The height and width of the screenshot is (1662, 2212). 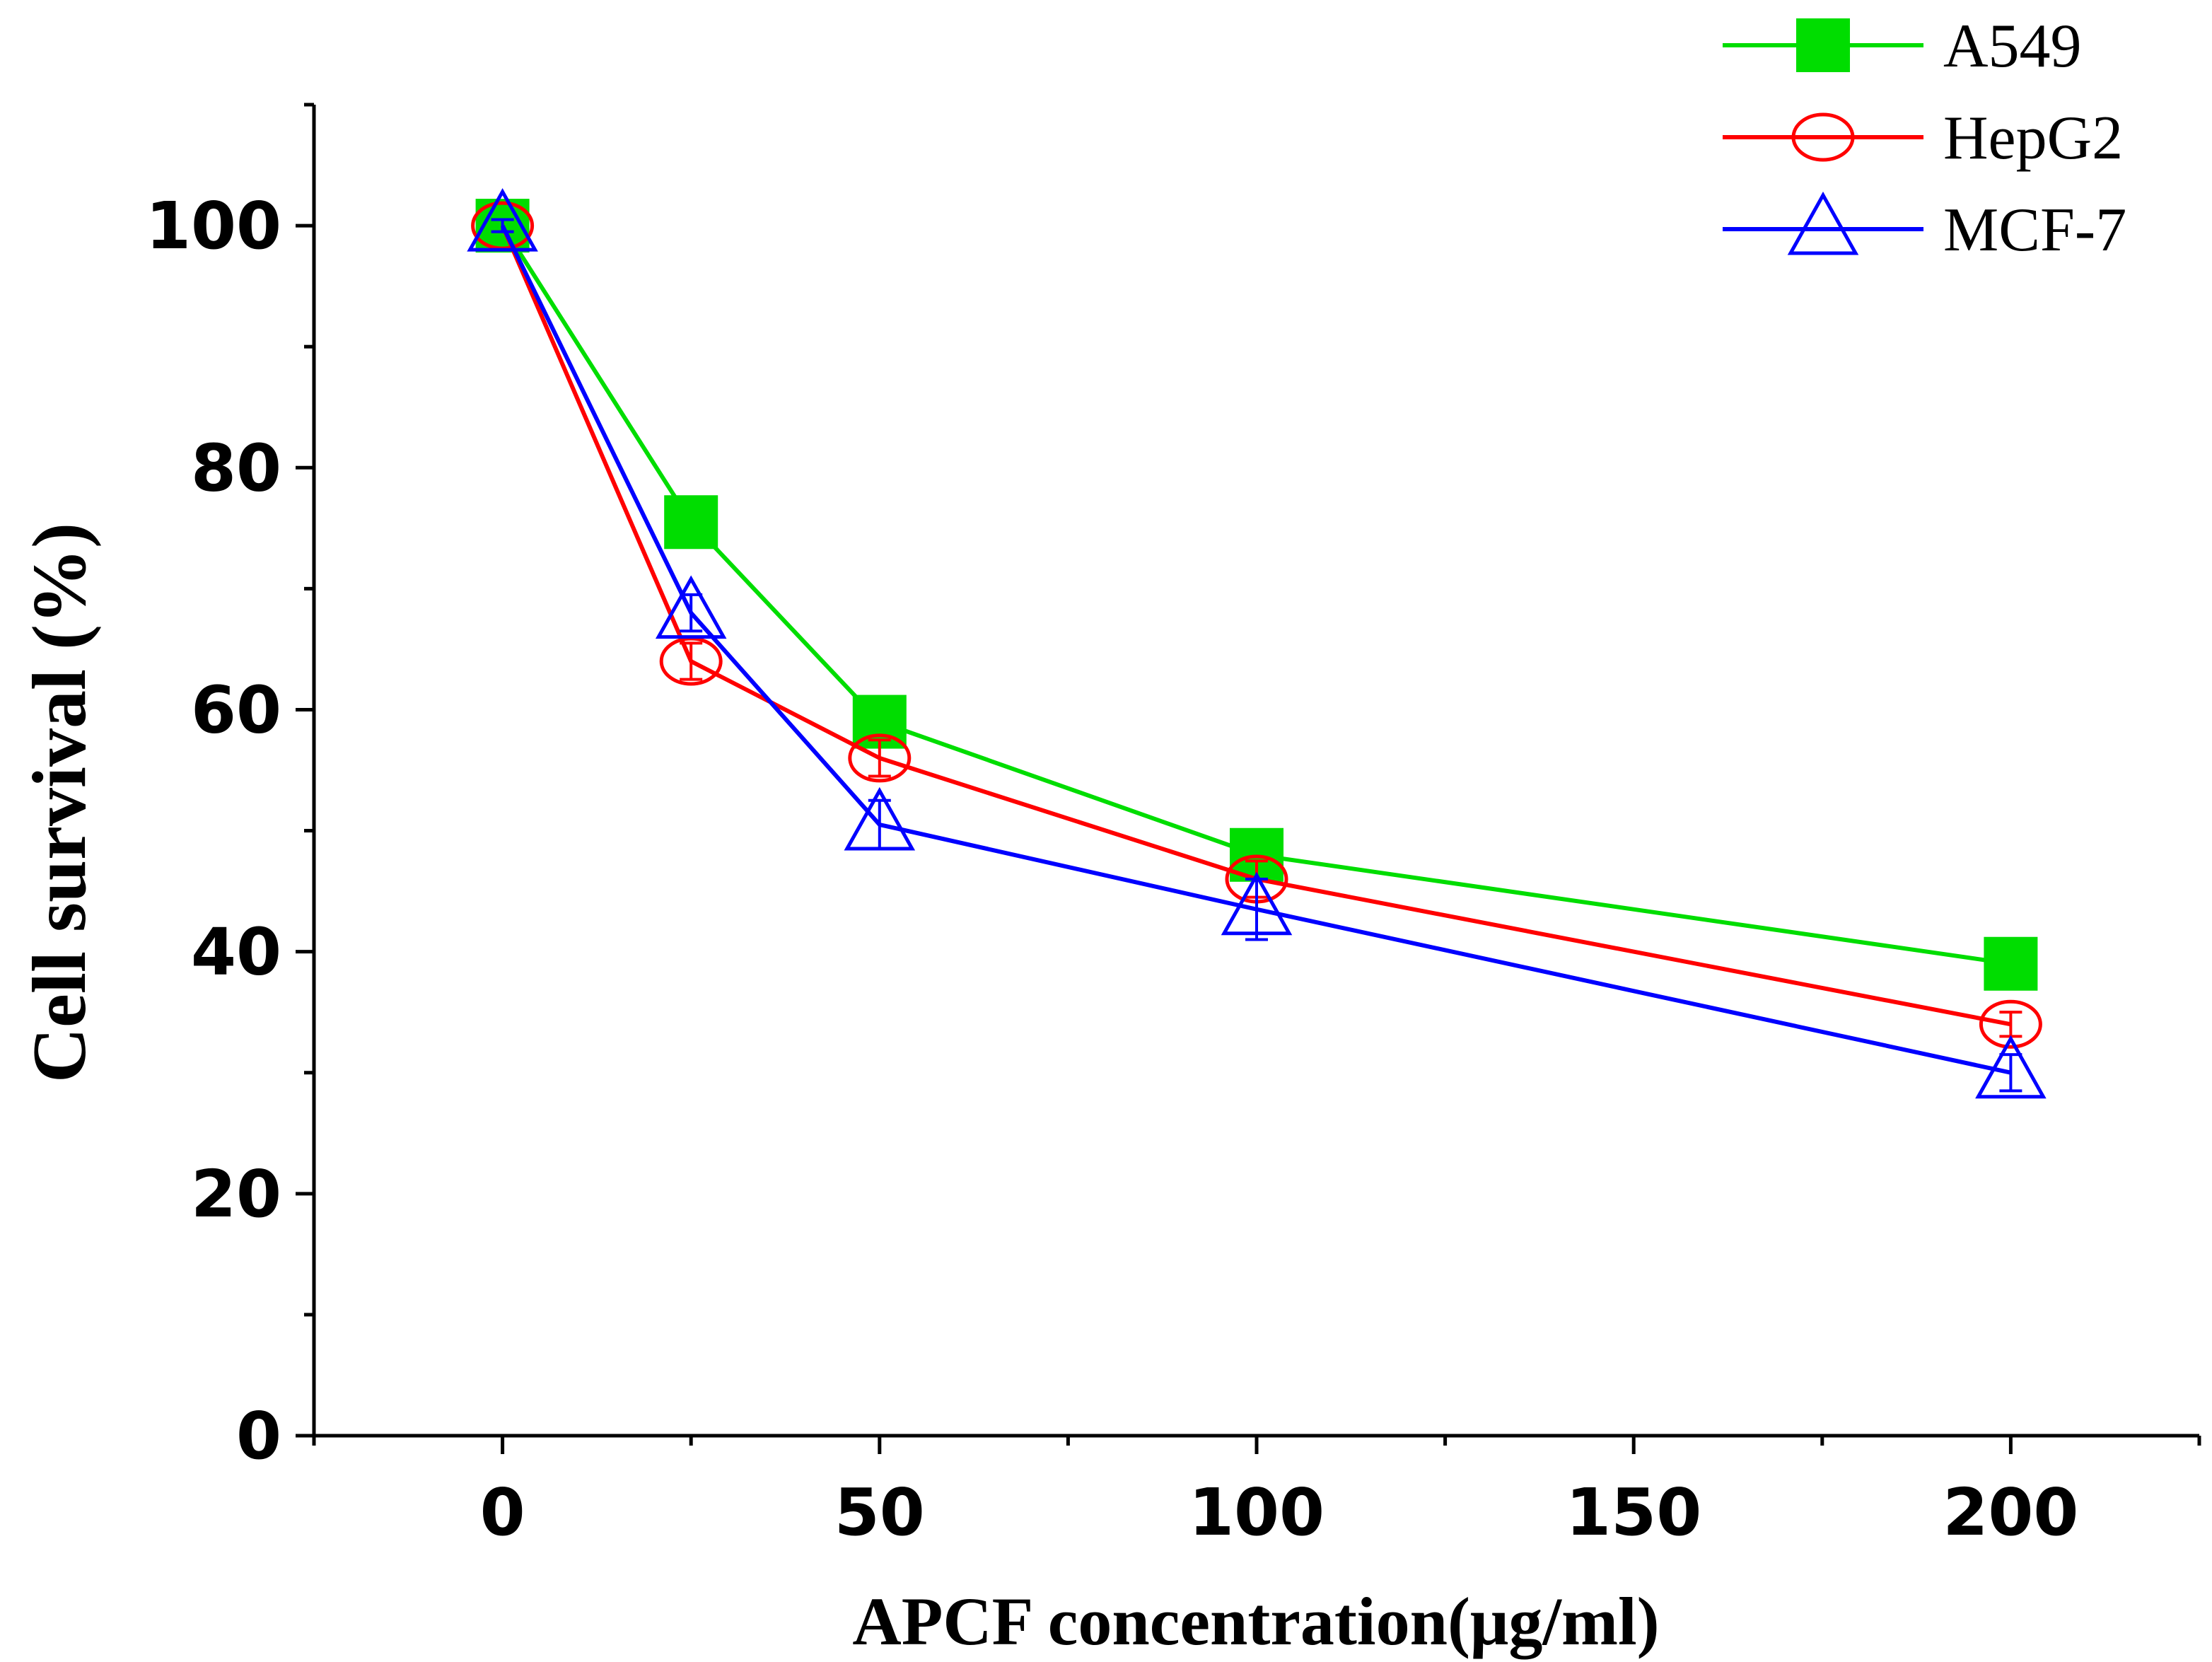 What do you see at coordinates (2034, 230) in the screenshot?
I see `legend-label: MCF-7` at bounding box center [2034, 230].